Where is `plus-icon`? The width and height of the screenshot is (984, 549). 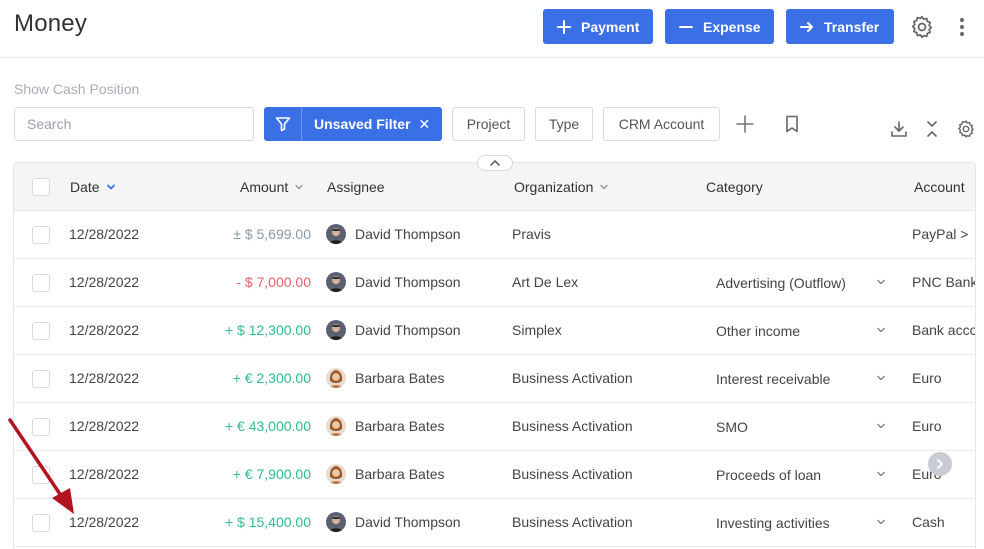 plus-icon is located at coordinates (564, 26).